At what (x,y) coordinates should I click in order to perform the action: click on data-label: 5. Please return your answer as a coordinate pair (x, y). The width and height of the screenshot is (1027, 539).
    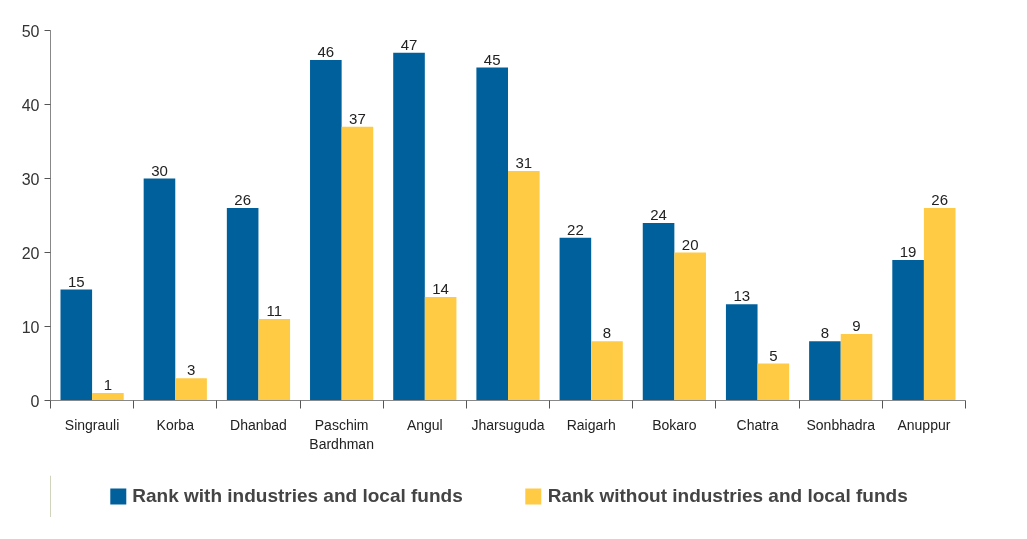
    Looking at the image, I should click on (773, 355).